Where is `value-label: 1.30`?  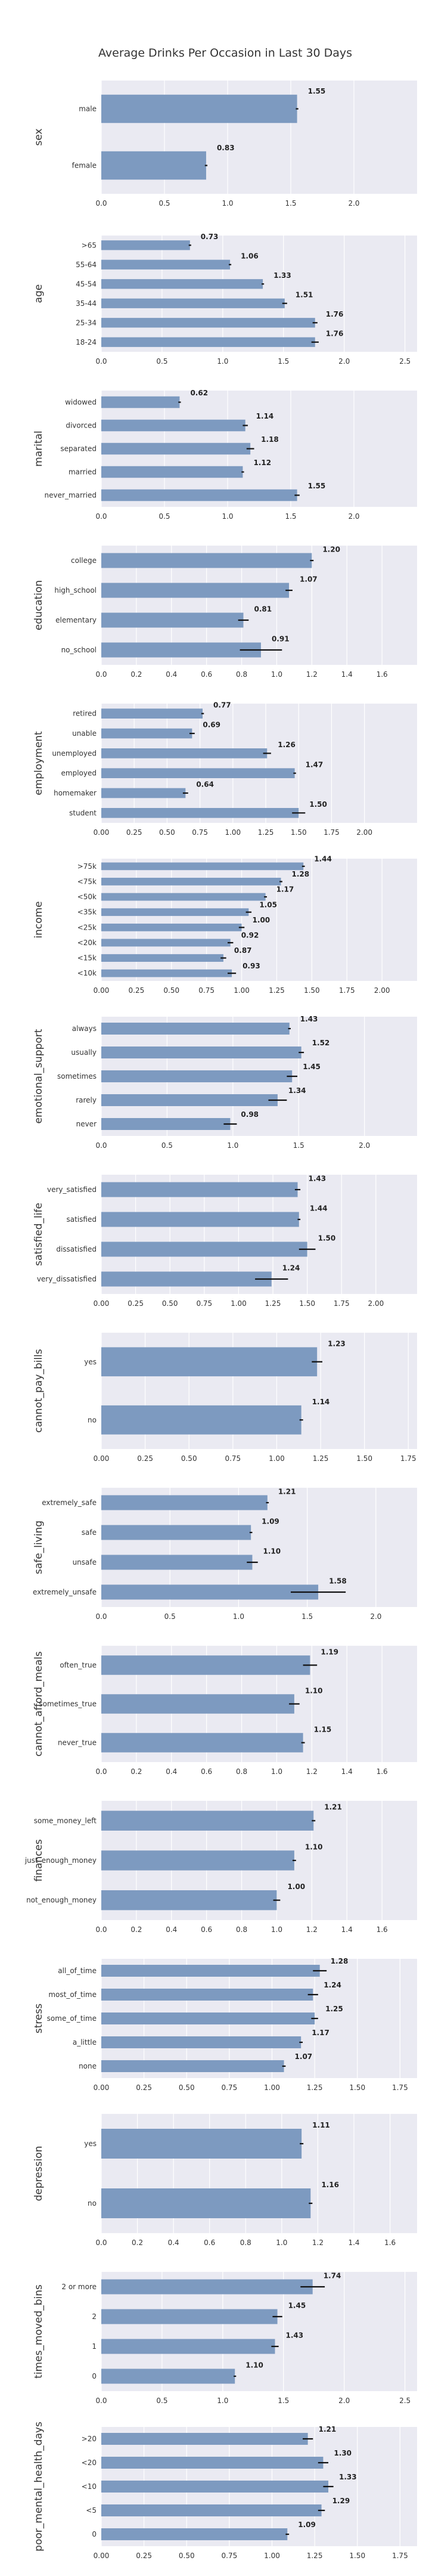 value-label: 1.30 is located at coordinates (343, 2453).